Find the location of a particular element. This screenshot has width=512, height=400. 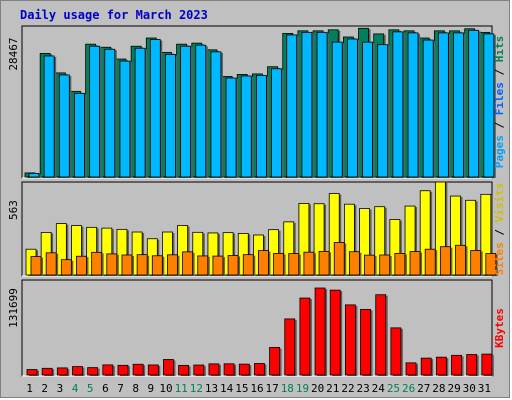

x-tick-label-12: 12 is located at coordinates (196, 388).